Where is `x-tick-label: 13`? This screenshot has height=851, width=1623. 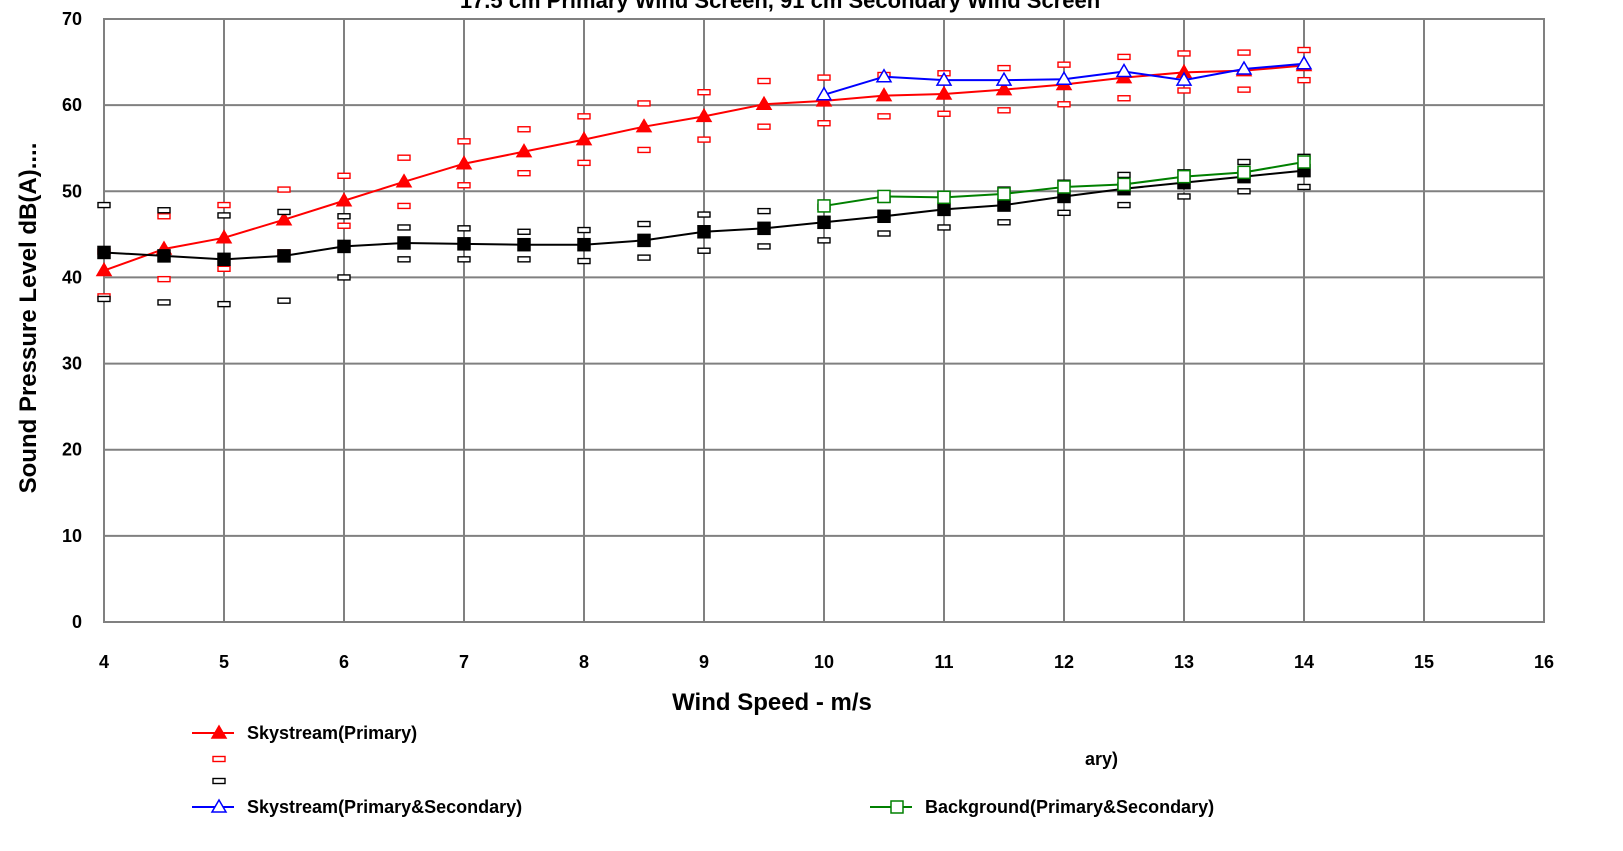 x-tick-label: 13 is located at coordinates (1184, 662).